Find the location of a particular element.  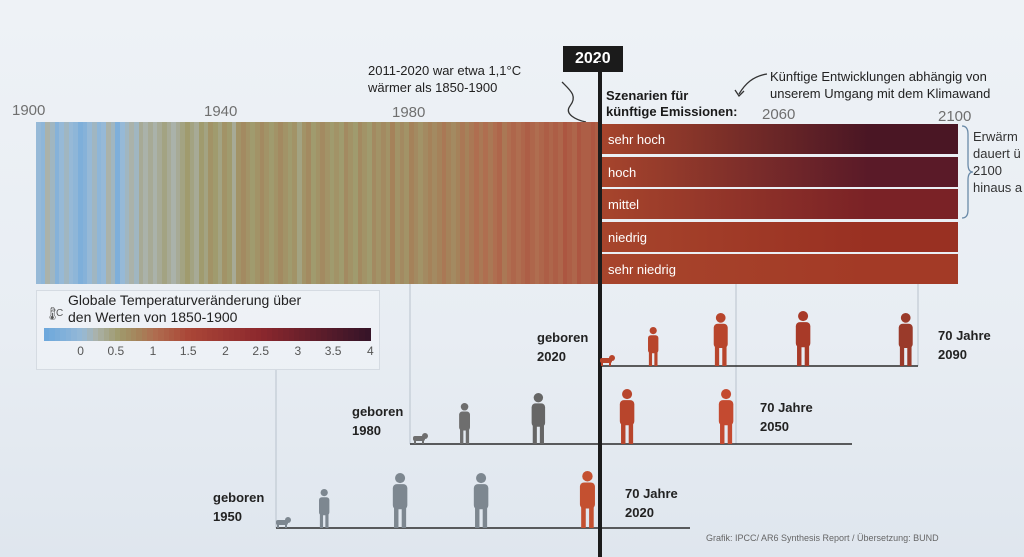

scenario-label: sehr niedrig is located at coordinates (642, 269).